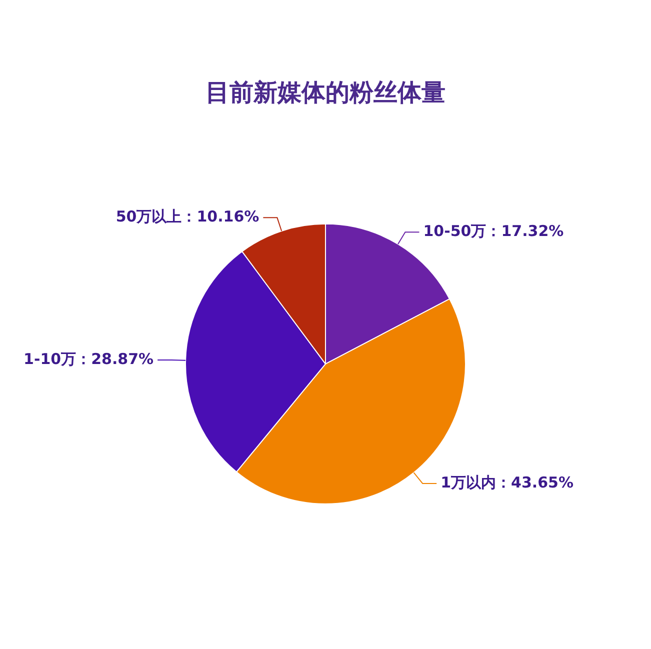  Describe the element at coordinates (535, 482) in the screenshot. I see `data-label: ：43.65%` at that location.